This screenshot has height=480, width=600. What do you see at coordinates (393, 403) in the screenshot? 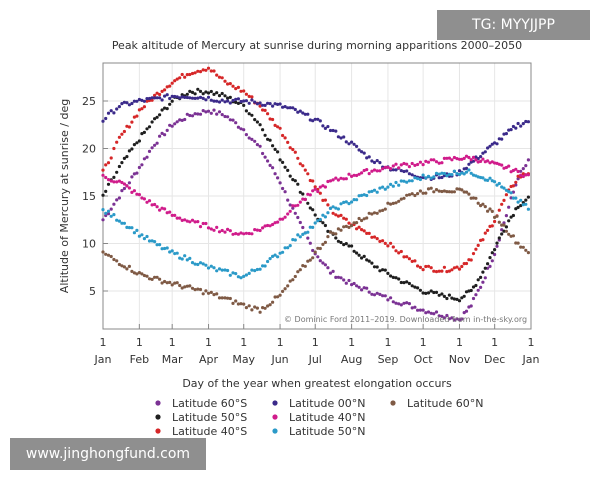
I see `legend-marker` at bounding box center [393, 403].